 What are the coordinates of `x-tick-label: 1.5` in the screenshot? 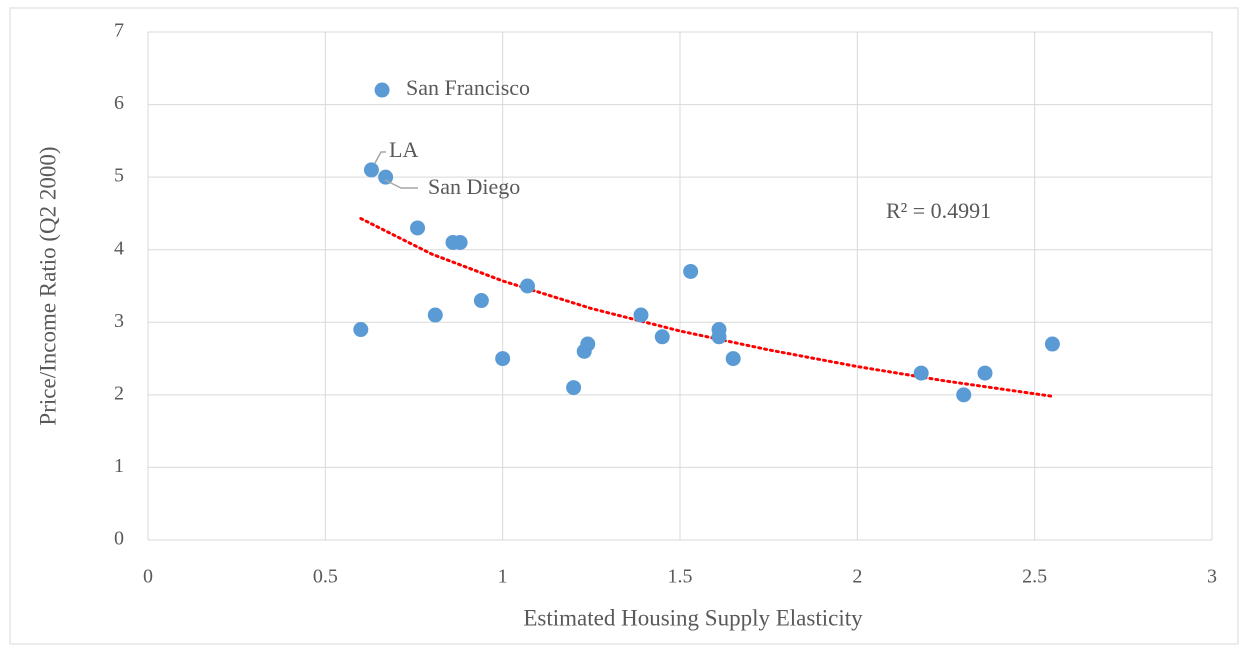 It's located at (680, 577).